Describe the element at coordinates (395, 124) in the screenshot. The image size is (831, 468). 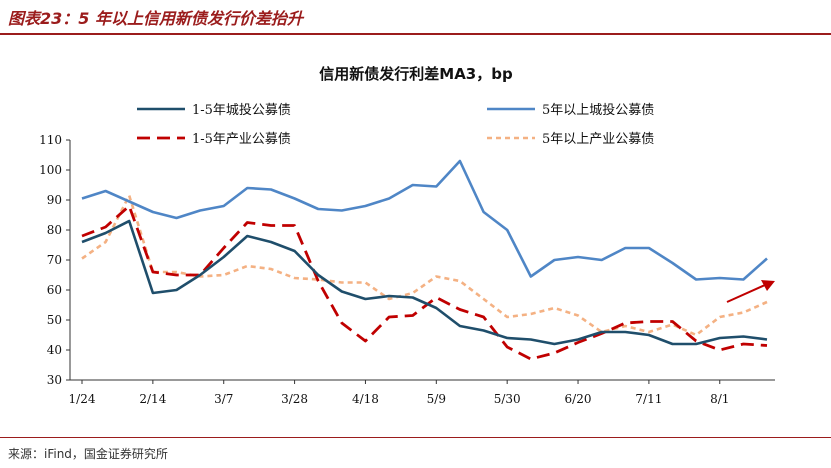
I see `chart-legend: 1-5年城投公募债 5年以上城投公募债 1-5年产业公募债 5年以上产业公募债` at that location.